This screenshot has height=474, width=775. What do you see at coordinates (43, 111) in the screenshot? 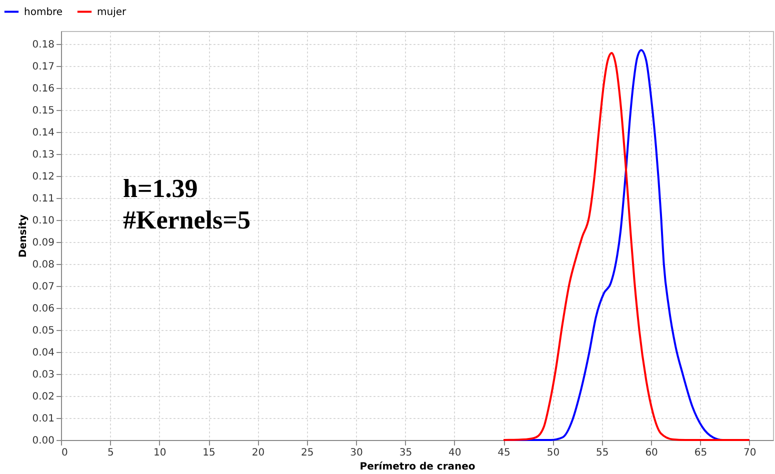
I see `y-tick-label: 0.15` at bounding box center [43, 111].